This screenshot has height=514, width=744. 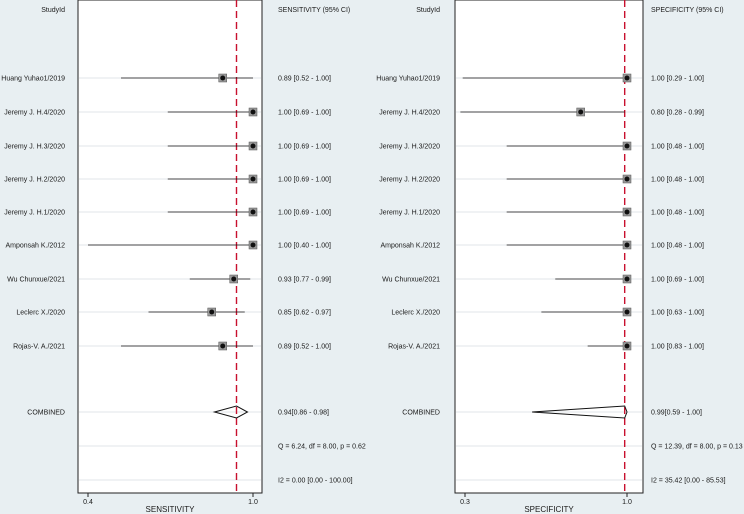 I want to click on specificity-x-tick-label: 1.0, so click(x=627, y=502).